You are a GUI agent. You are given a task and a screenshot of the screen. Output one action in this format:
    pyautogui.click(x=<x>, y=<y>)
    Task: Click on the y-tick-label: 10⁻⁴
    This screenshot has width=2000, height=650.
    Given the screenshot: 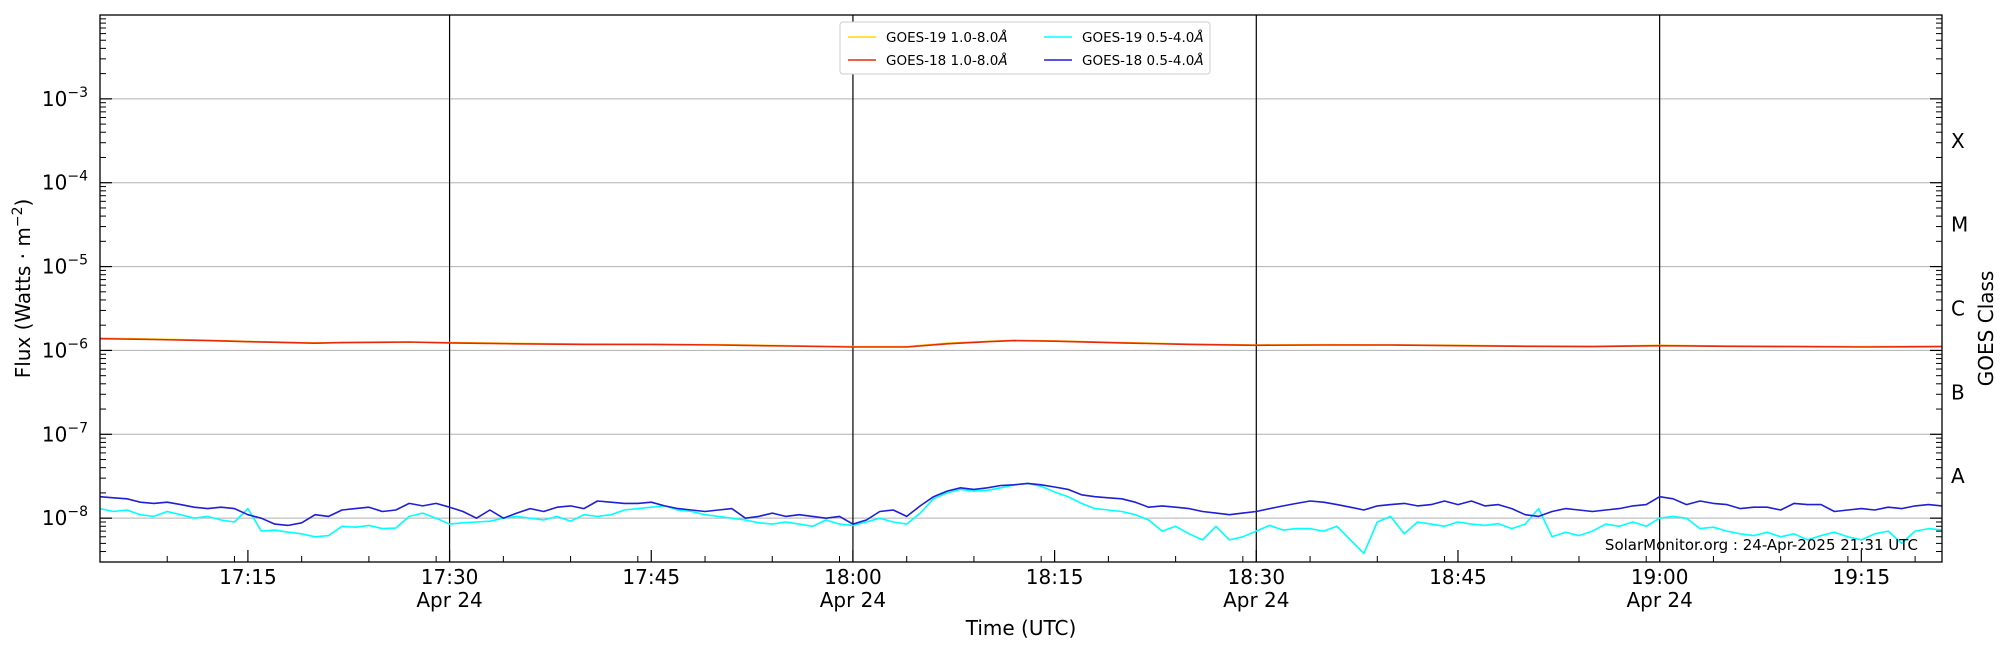 What is the action you would take?
    pyautogui.click(x=65, y=182)
    